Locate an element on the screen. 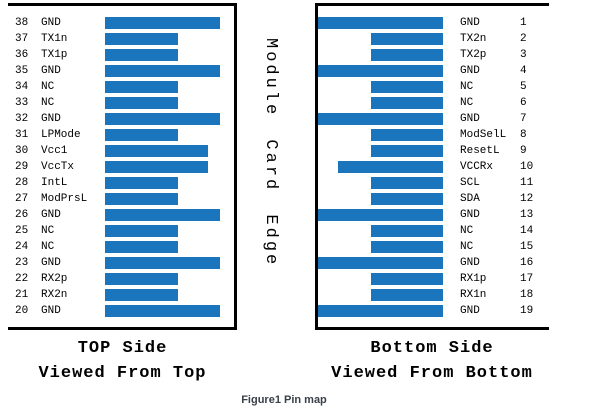 This screenshot has height=412, width=610. pin-number: 32 is located at coordinates (22, 119).